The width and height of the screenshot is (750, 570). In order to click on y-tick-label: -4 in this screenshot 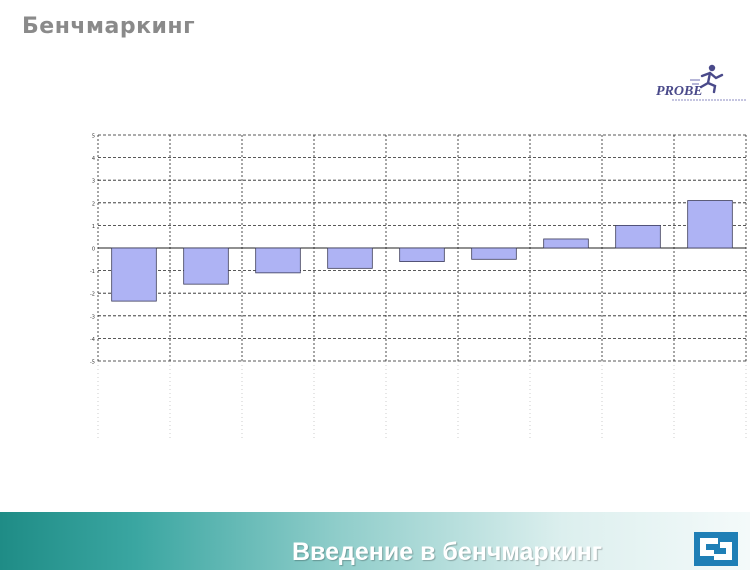, I will do `click(92, 340)`.